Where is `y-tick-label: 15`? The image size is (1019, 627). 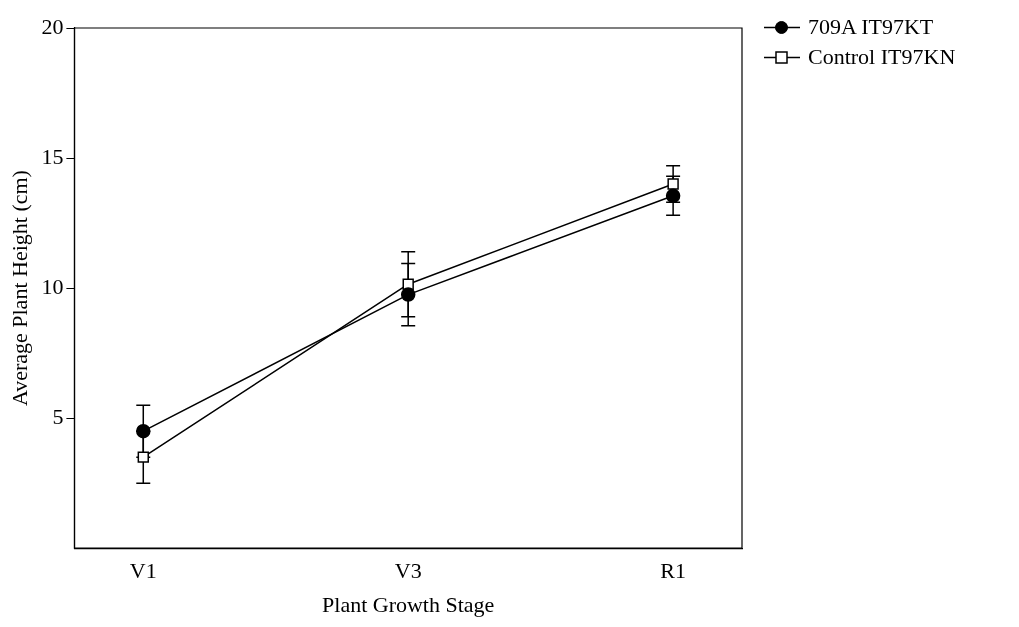 y-tick-label: 15 is located at coordinates (52, 156).